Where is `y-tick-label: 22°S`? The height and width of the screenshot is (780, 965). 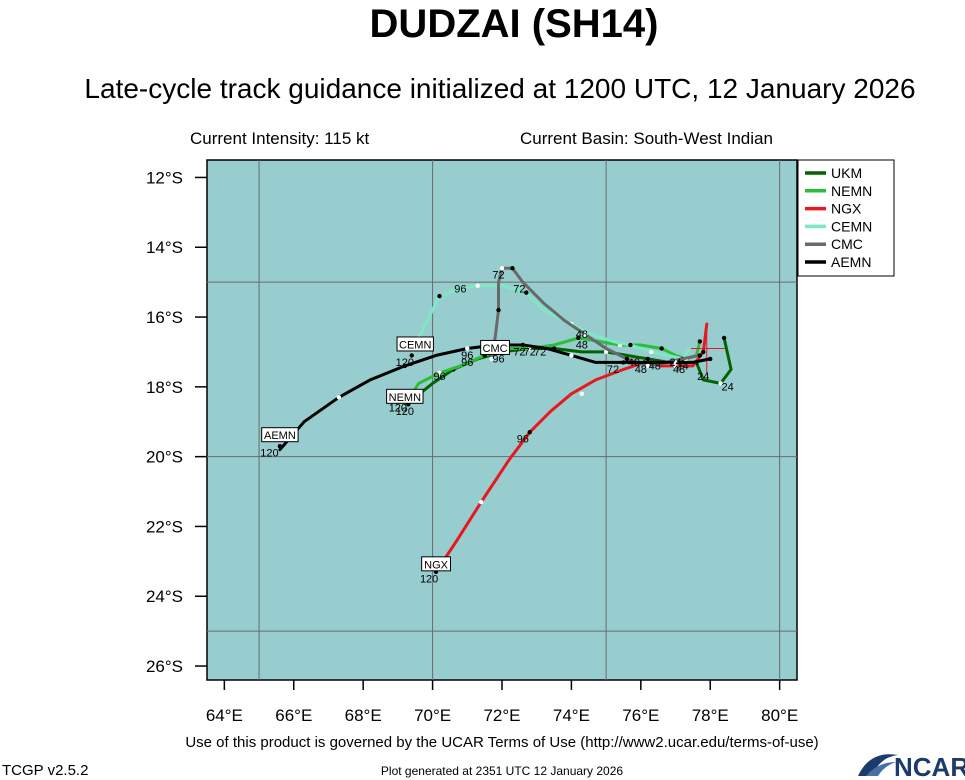 y-tick-label: 22°S is located at coordinates (164, 526).